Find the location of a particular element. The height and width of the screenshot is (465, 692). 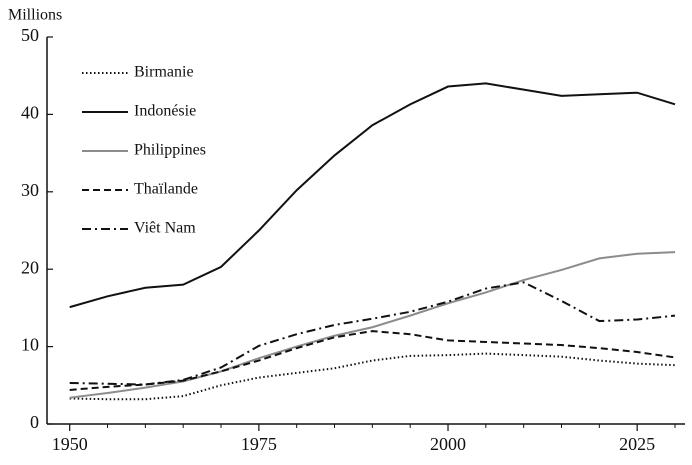

y-tick-label: 10 is located at coordinates (30, 345).